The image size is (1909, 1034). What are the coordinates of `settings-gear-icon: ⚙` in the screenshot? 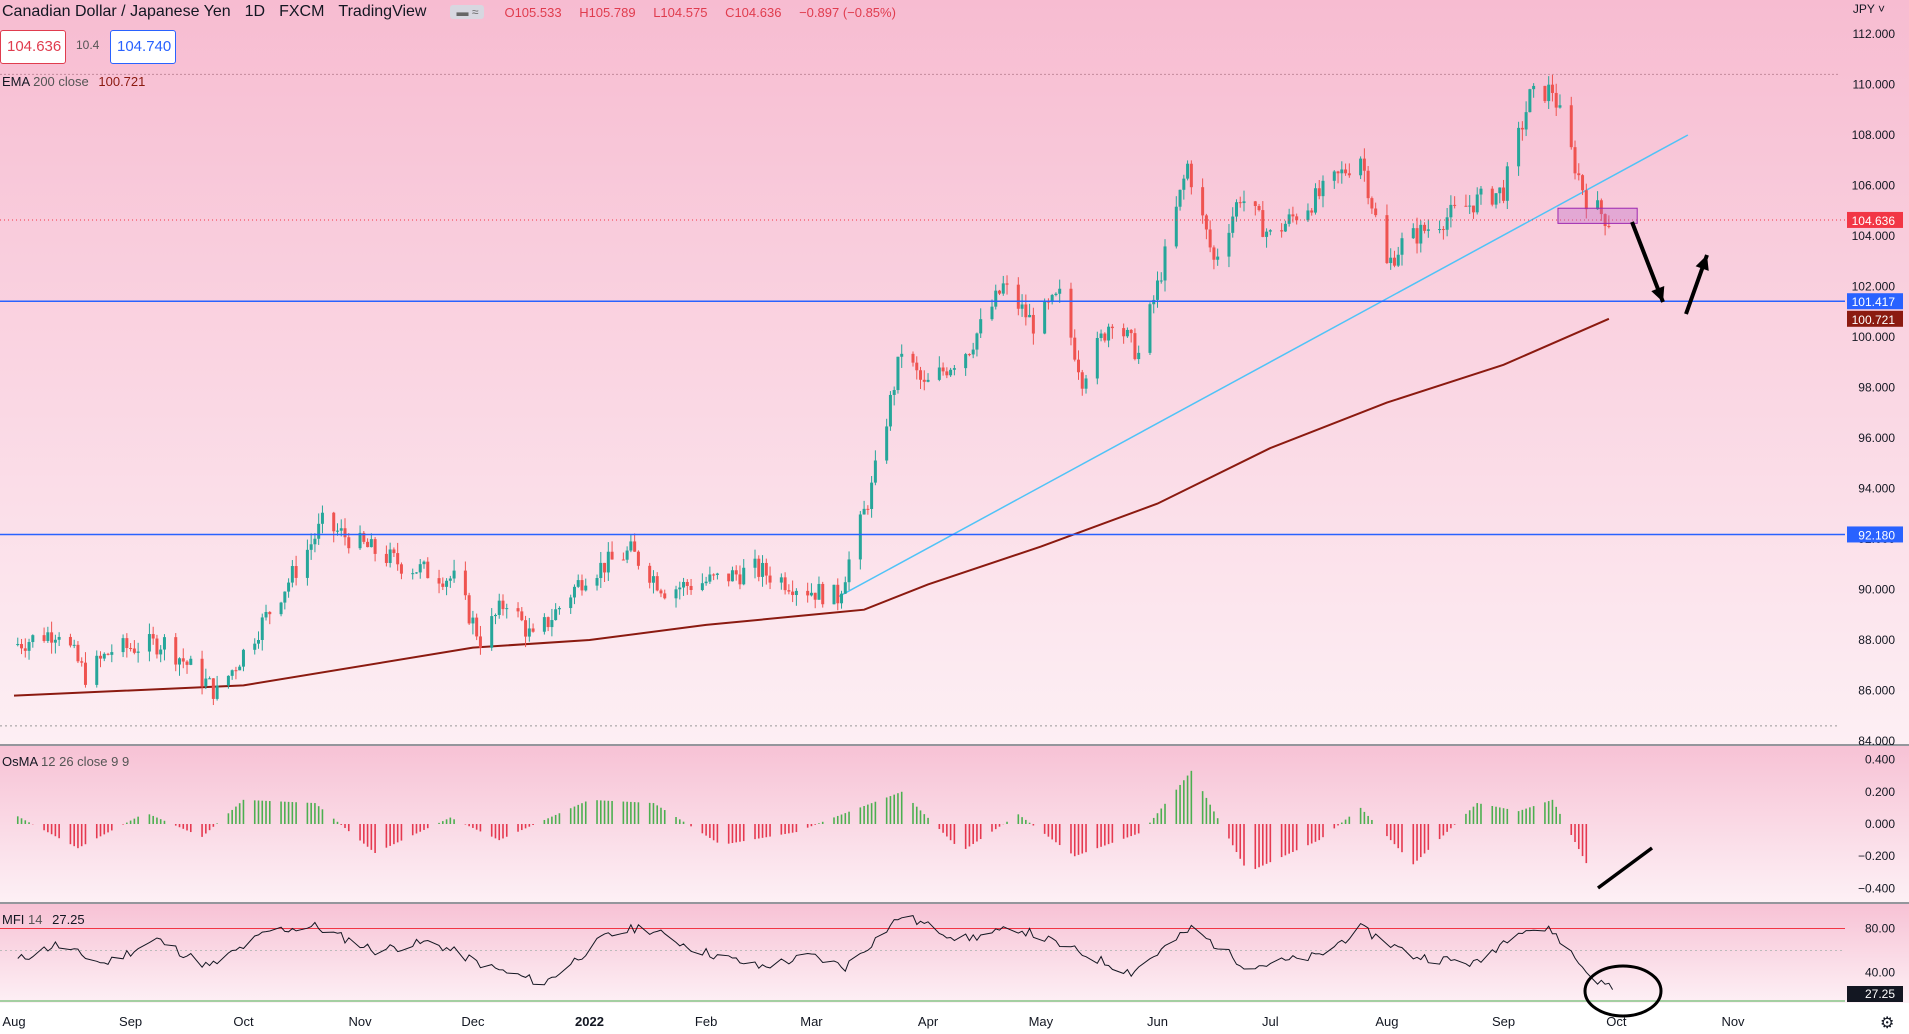 It's located at (1887, 1023).